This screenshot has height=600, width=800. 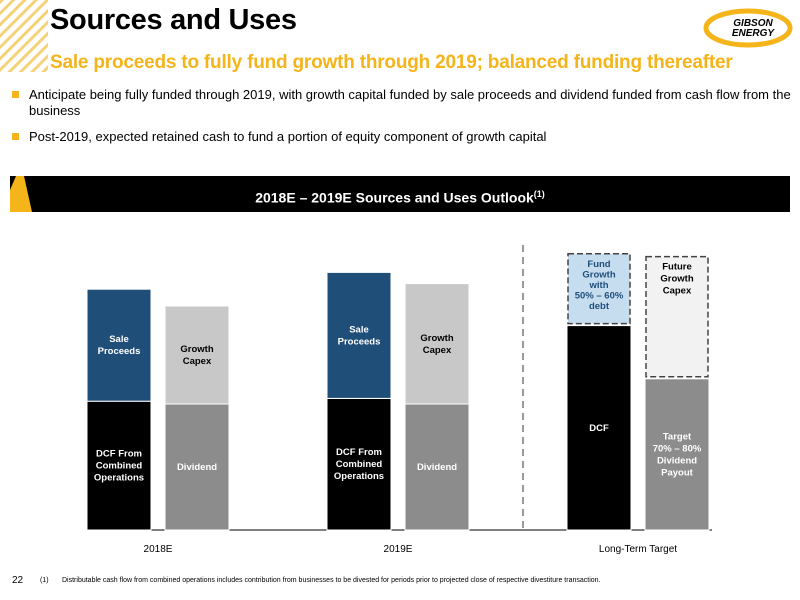 I want to click on corner-stripe-pattern, so click(x=24, y=36).